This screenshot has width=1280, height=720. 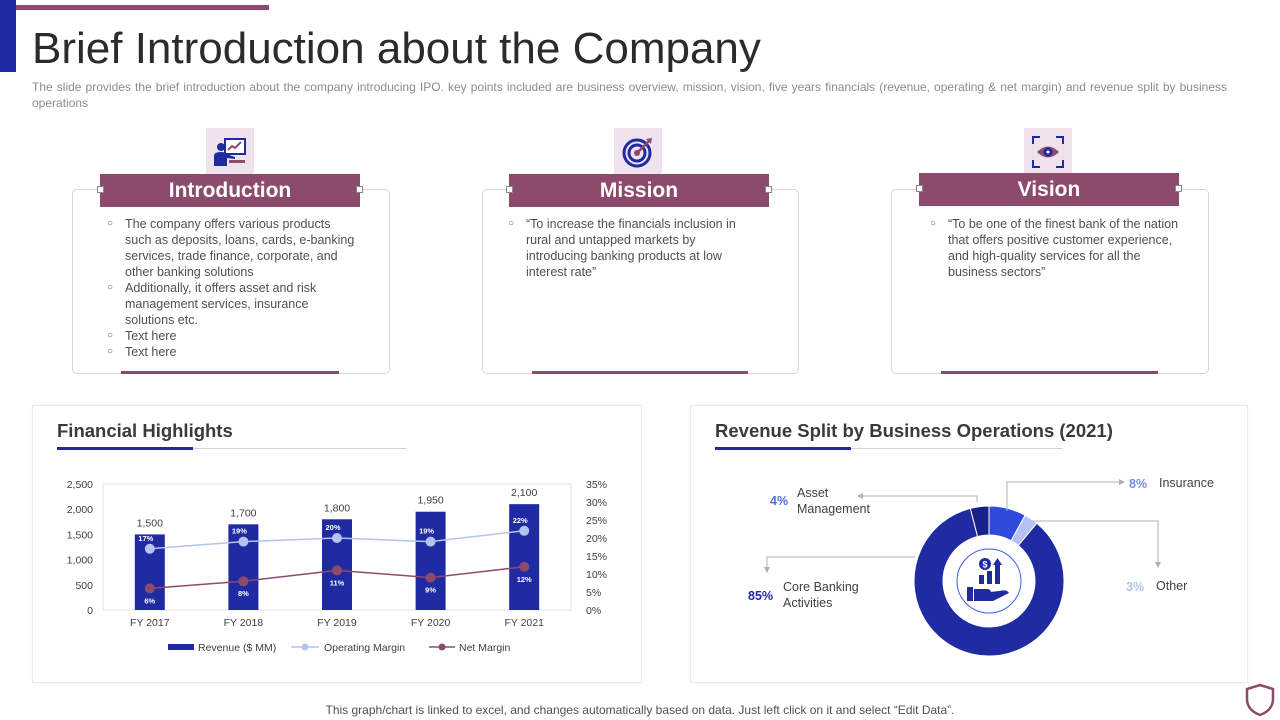 I want to click on legend-revenue-label: Revenue ($ MM), so click(x=237, y=648).